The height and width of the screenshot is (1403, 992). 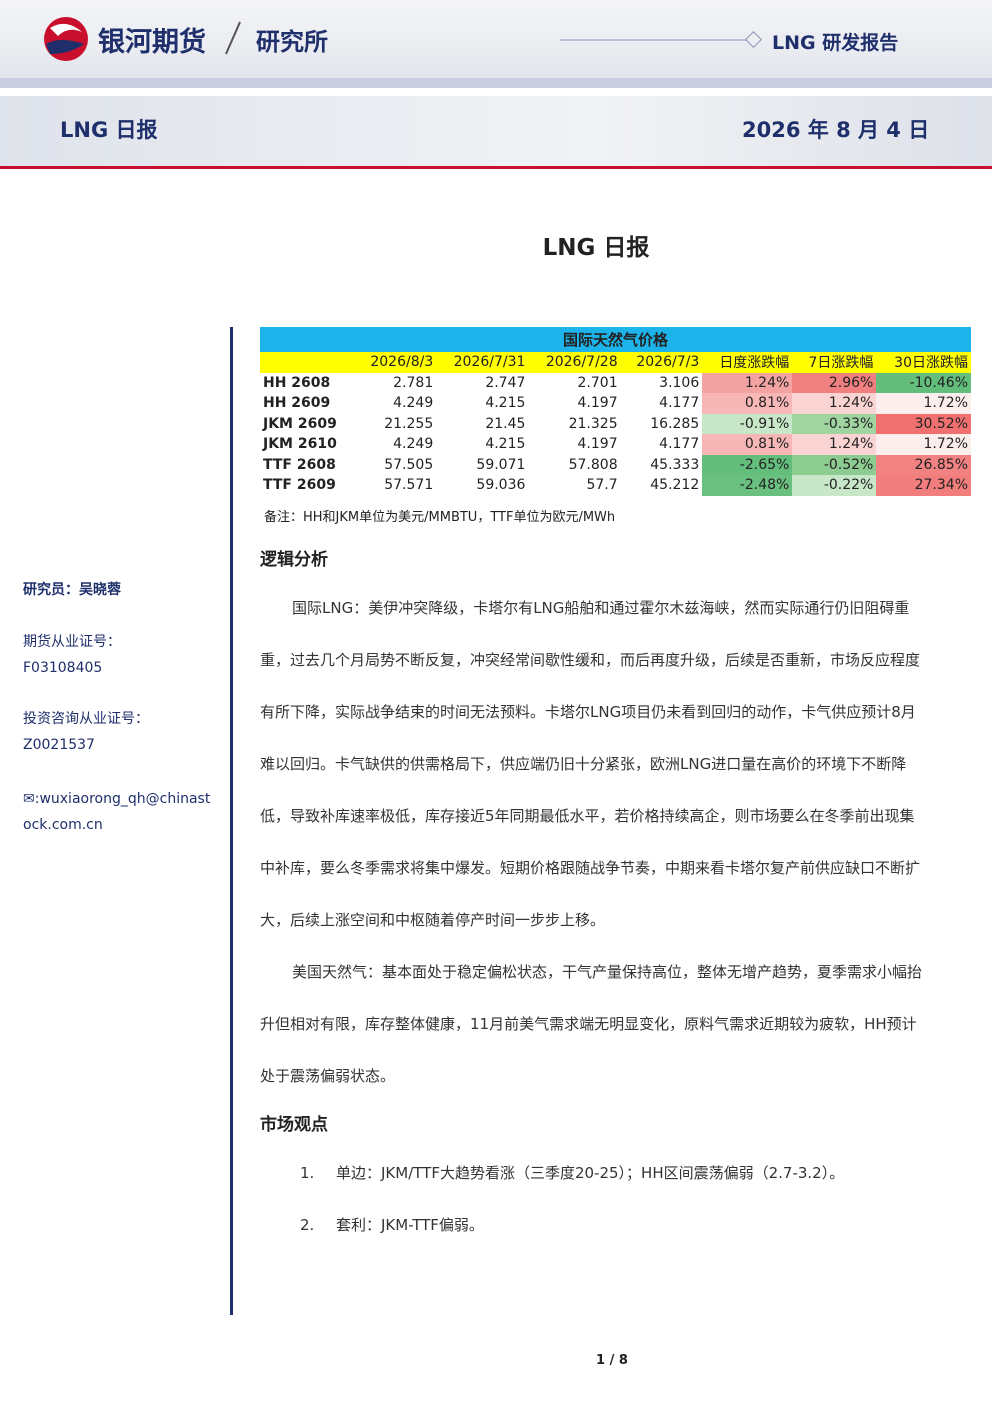 What do you see at coordinates (300, 444) in the screenshot?
I see `row-name: JKM 2610` at bounding box center [300, 444].